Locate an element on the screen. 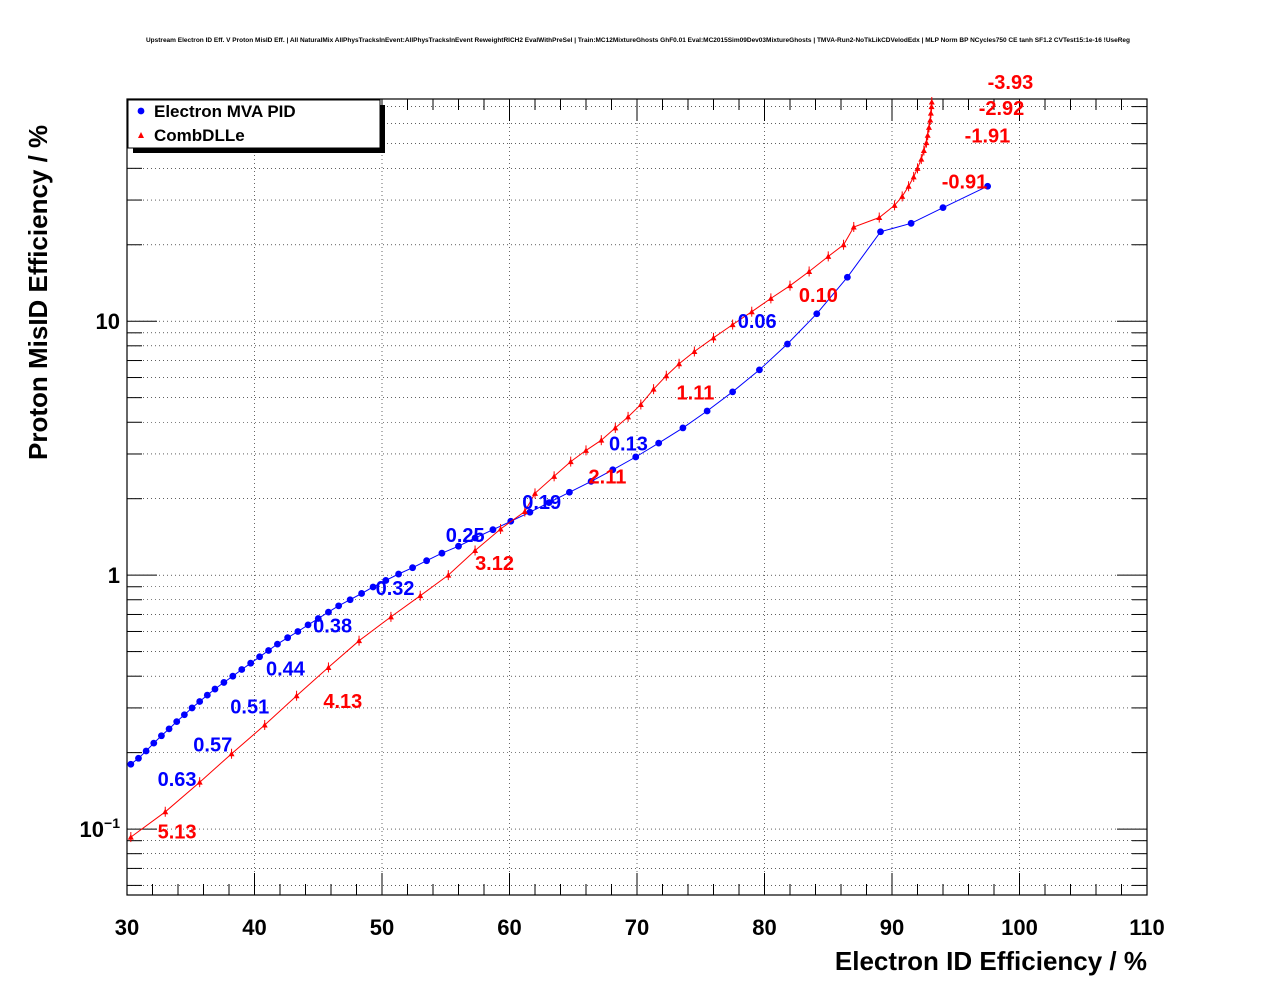 This screenshot has width=1276, height=996. legend: Electron MVA PID CombDLLe is located at coordinates (256, 126).